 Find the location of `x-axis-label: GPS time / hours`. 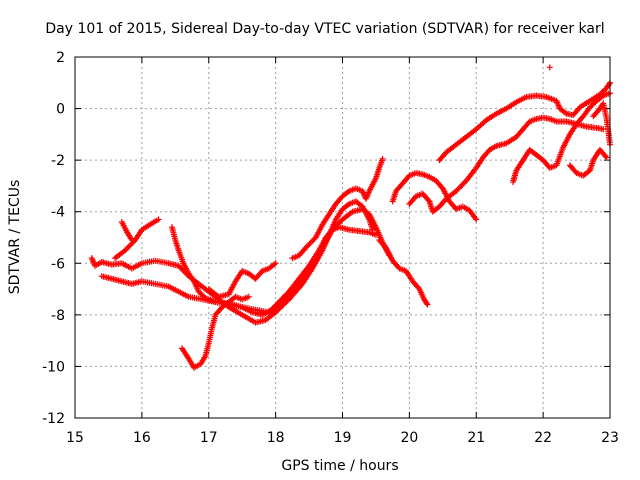

x-axis-label: GPS time / hours is located at coordinates (339, 466).